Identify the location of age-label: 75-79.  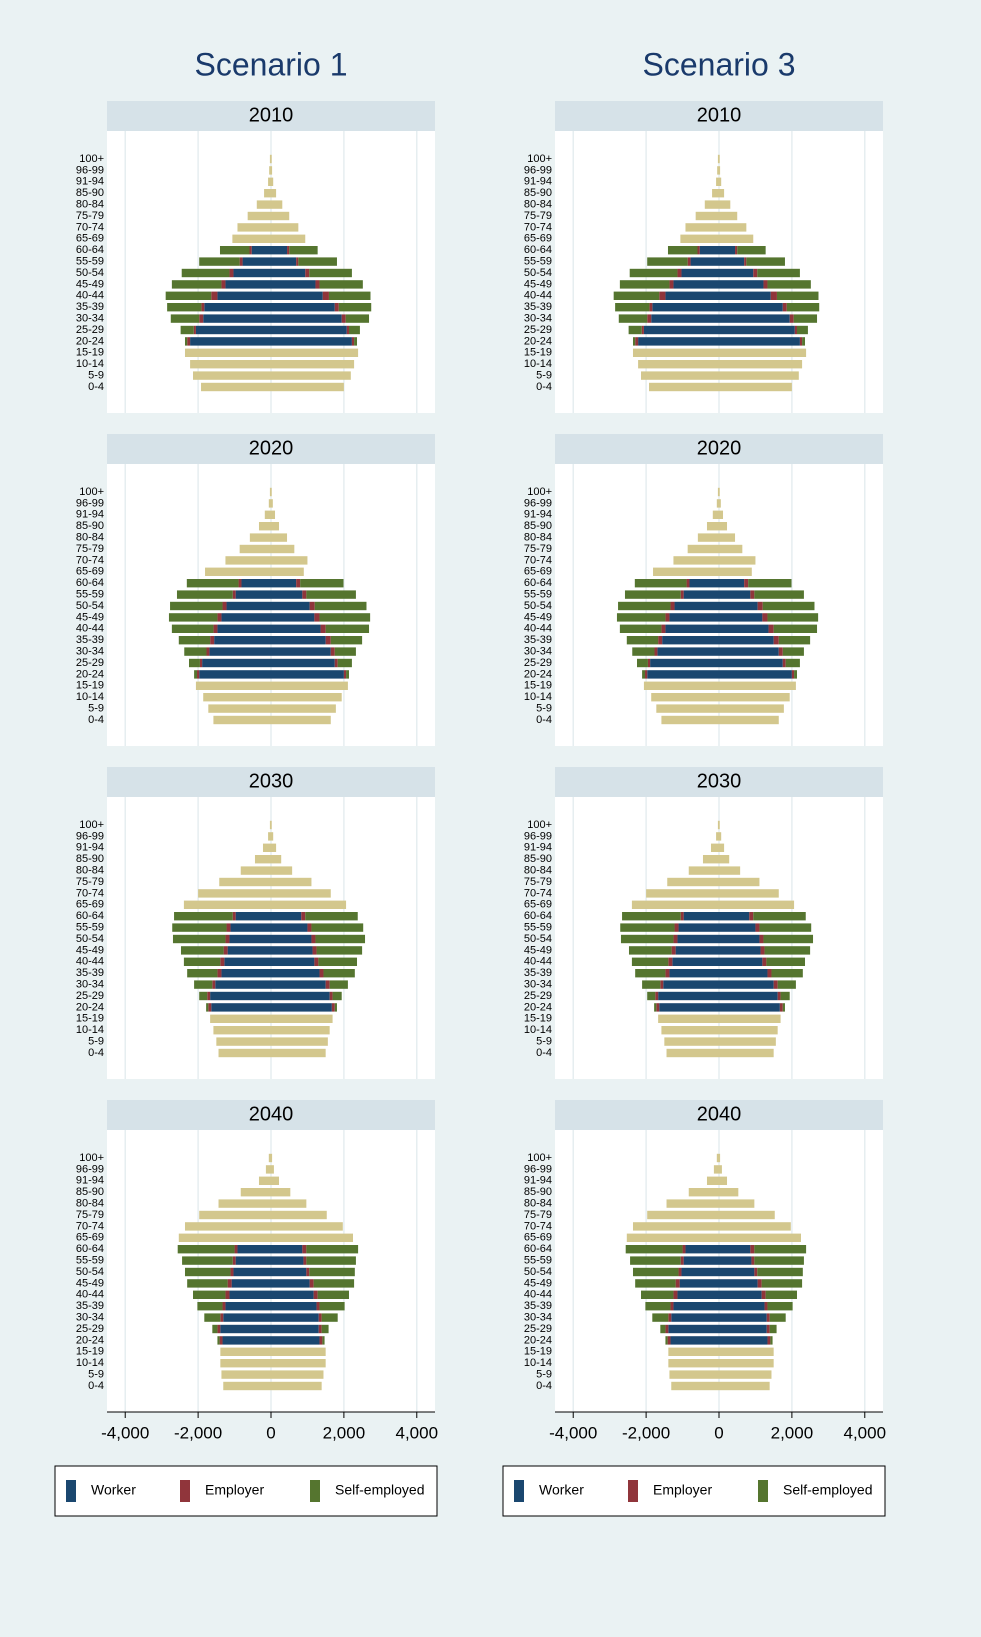
(90, 882).